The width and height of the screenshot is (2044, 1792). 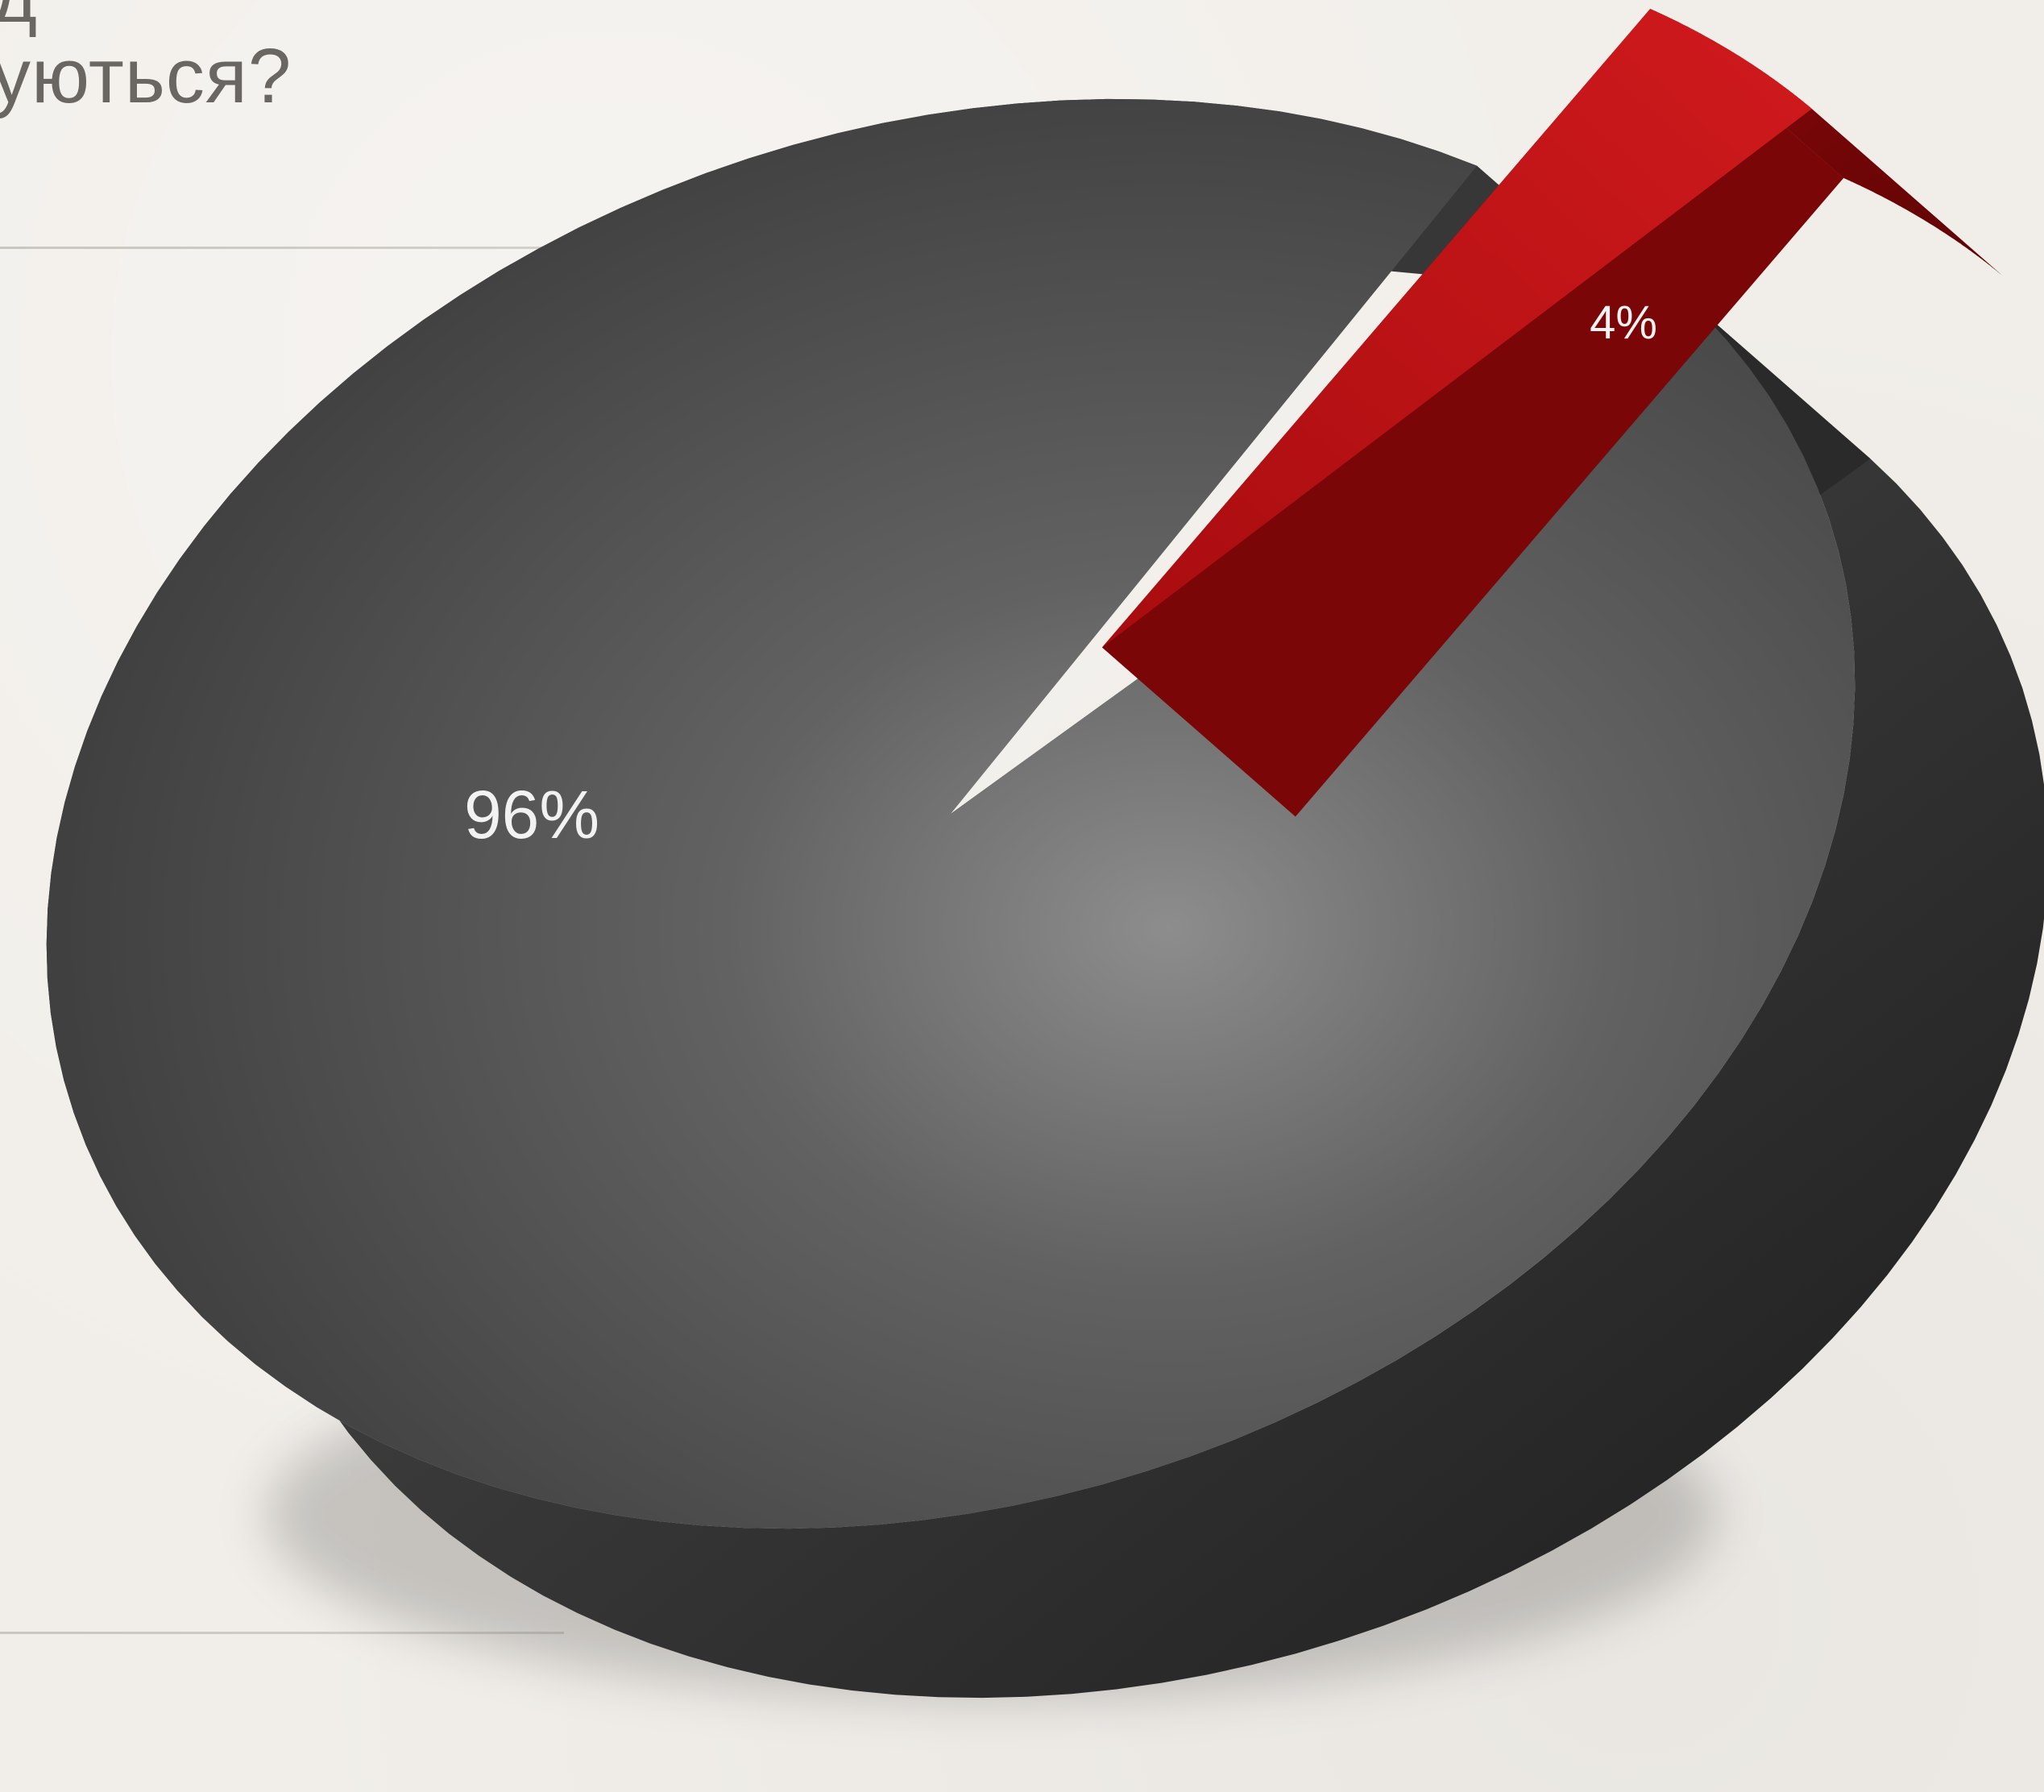 What do you see at coordinates (282, 1633) in the screenshot?
I see `divider-bottom` at bounding box center [282, 1633].